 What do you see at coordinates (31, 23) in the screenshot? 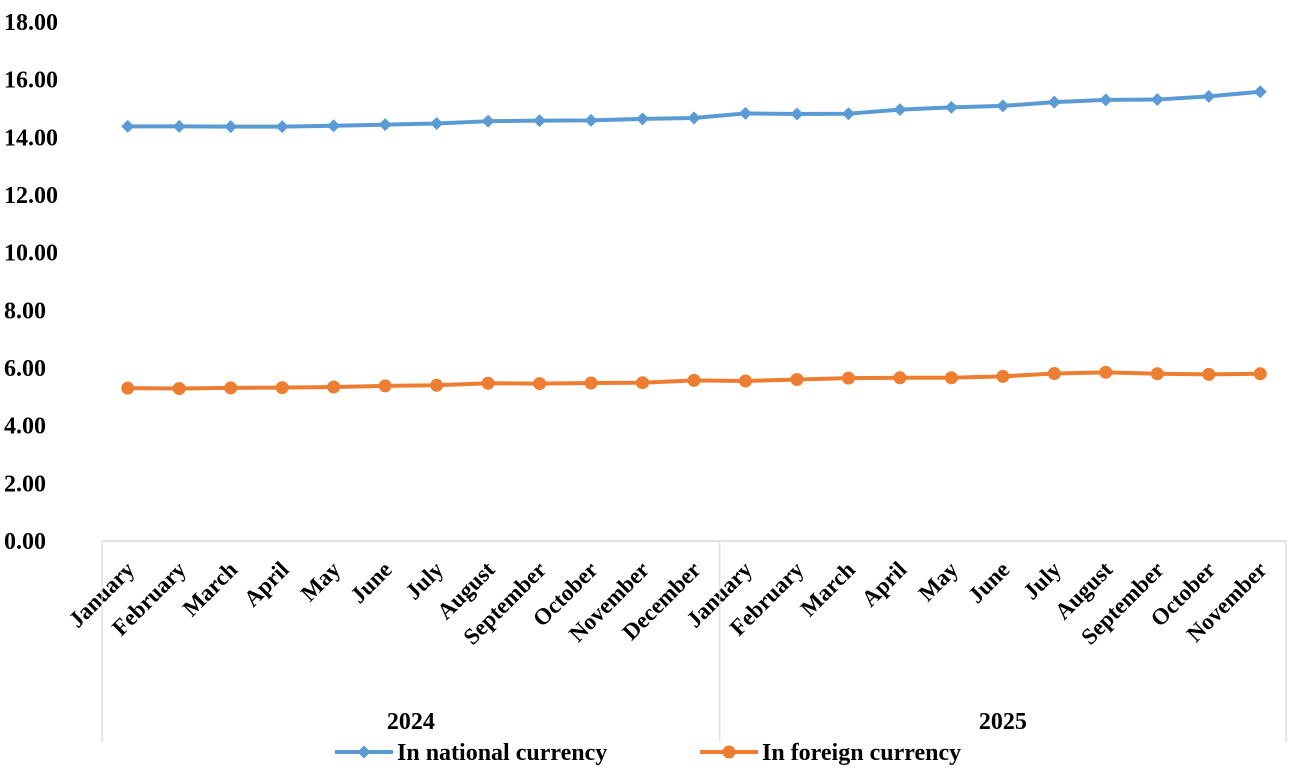
I see `y-tick-label: 18.00` at bounding box center [31, 23].